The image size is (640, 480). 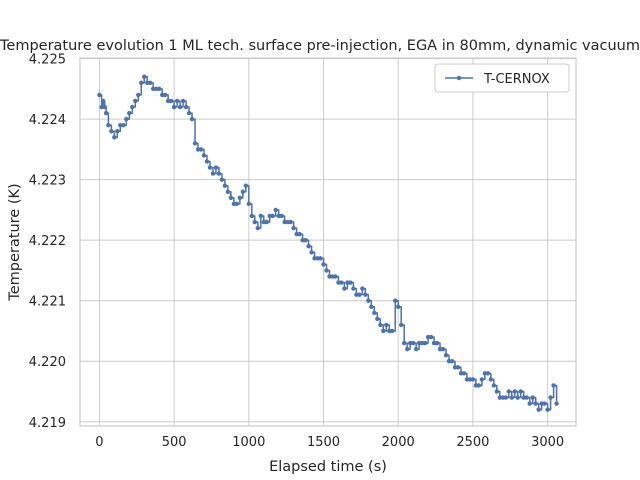 I want to click on y-tick-label: 4.221, so click(x=47, y=302).